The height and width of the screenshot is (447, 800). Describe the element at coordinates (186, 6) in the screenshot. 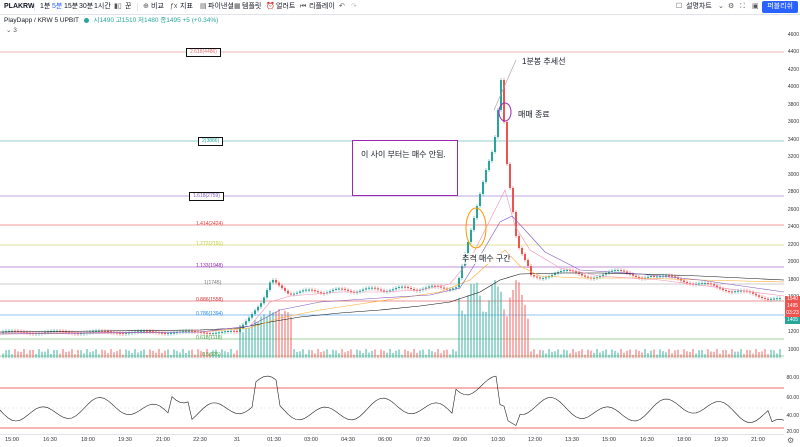

I see `indicators-button: 지표` at that location.